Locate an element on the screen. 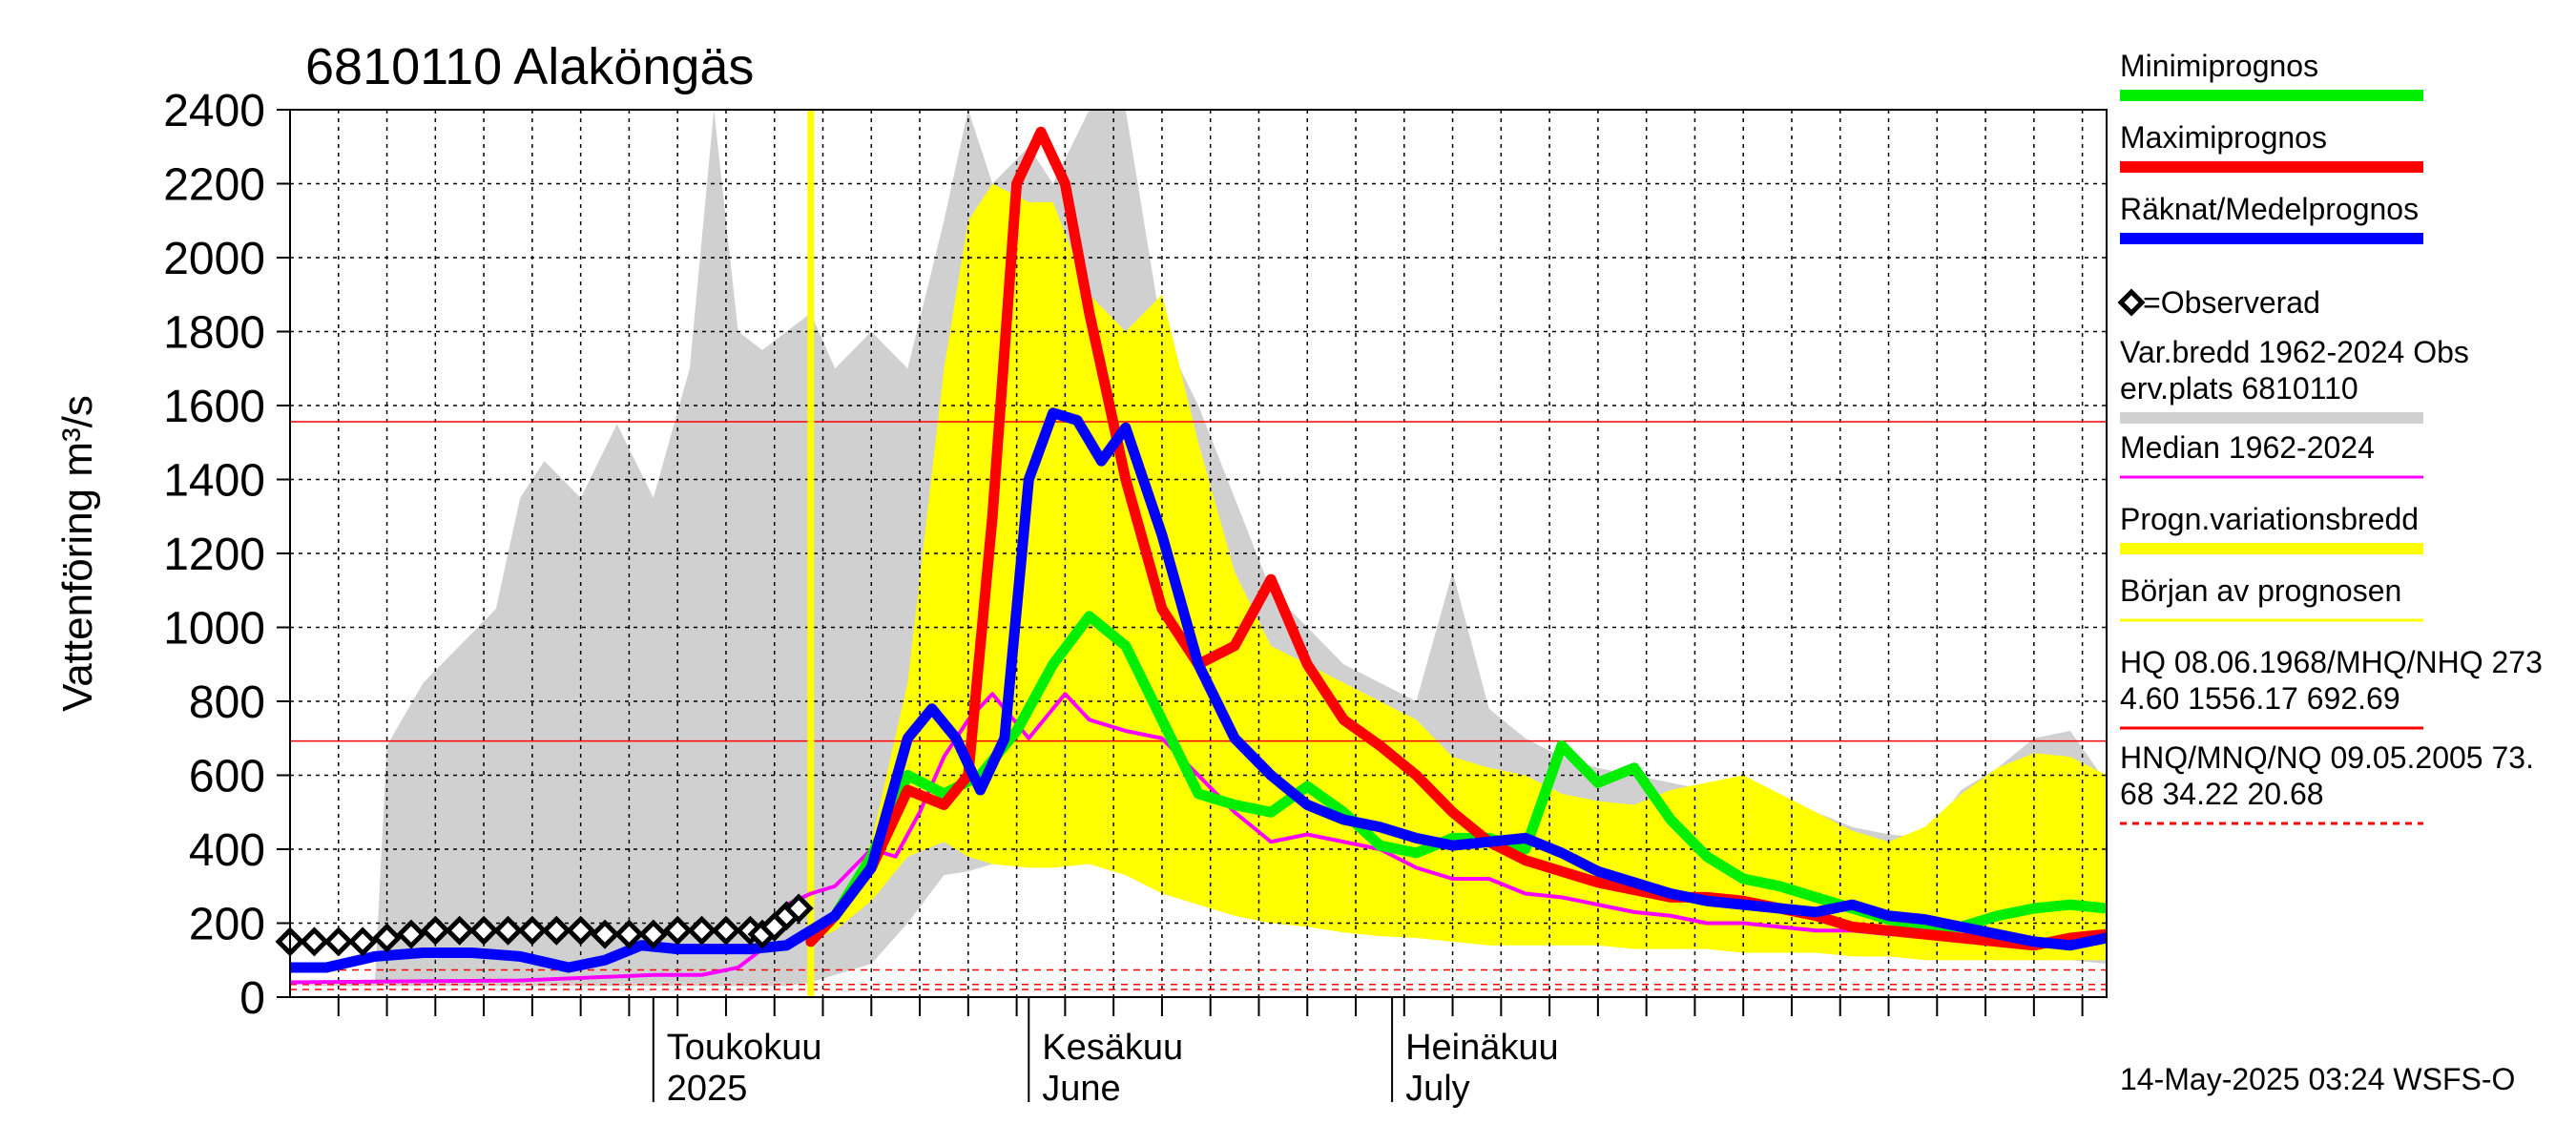 This screenshot has width=2576, height=1145. month-sublabel: June is located at coordinates (1081, 1089).